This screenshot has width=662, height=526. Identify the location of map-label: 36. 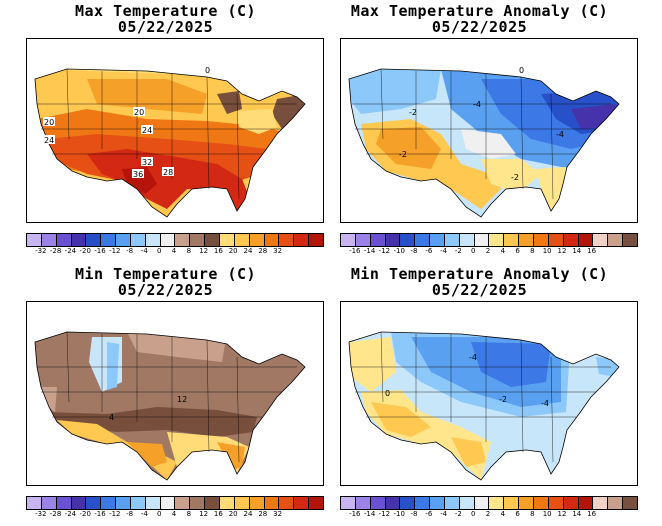
(138, 174).